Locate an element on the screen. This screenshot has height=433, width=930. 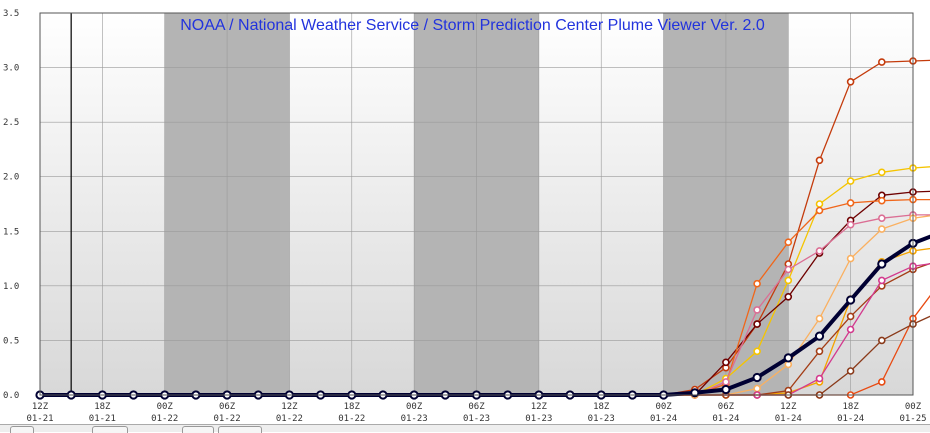
y-tick-label: 1.0 is located at coordinates (11, 287).